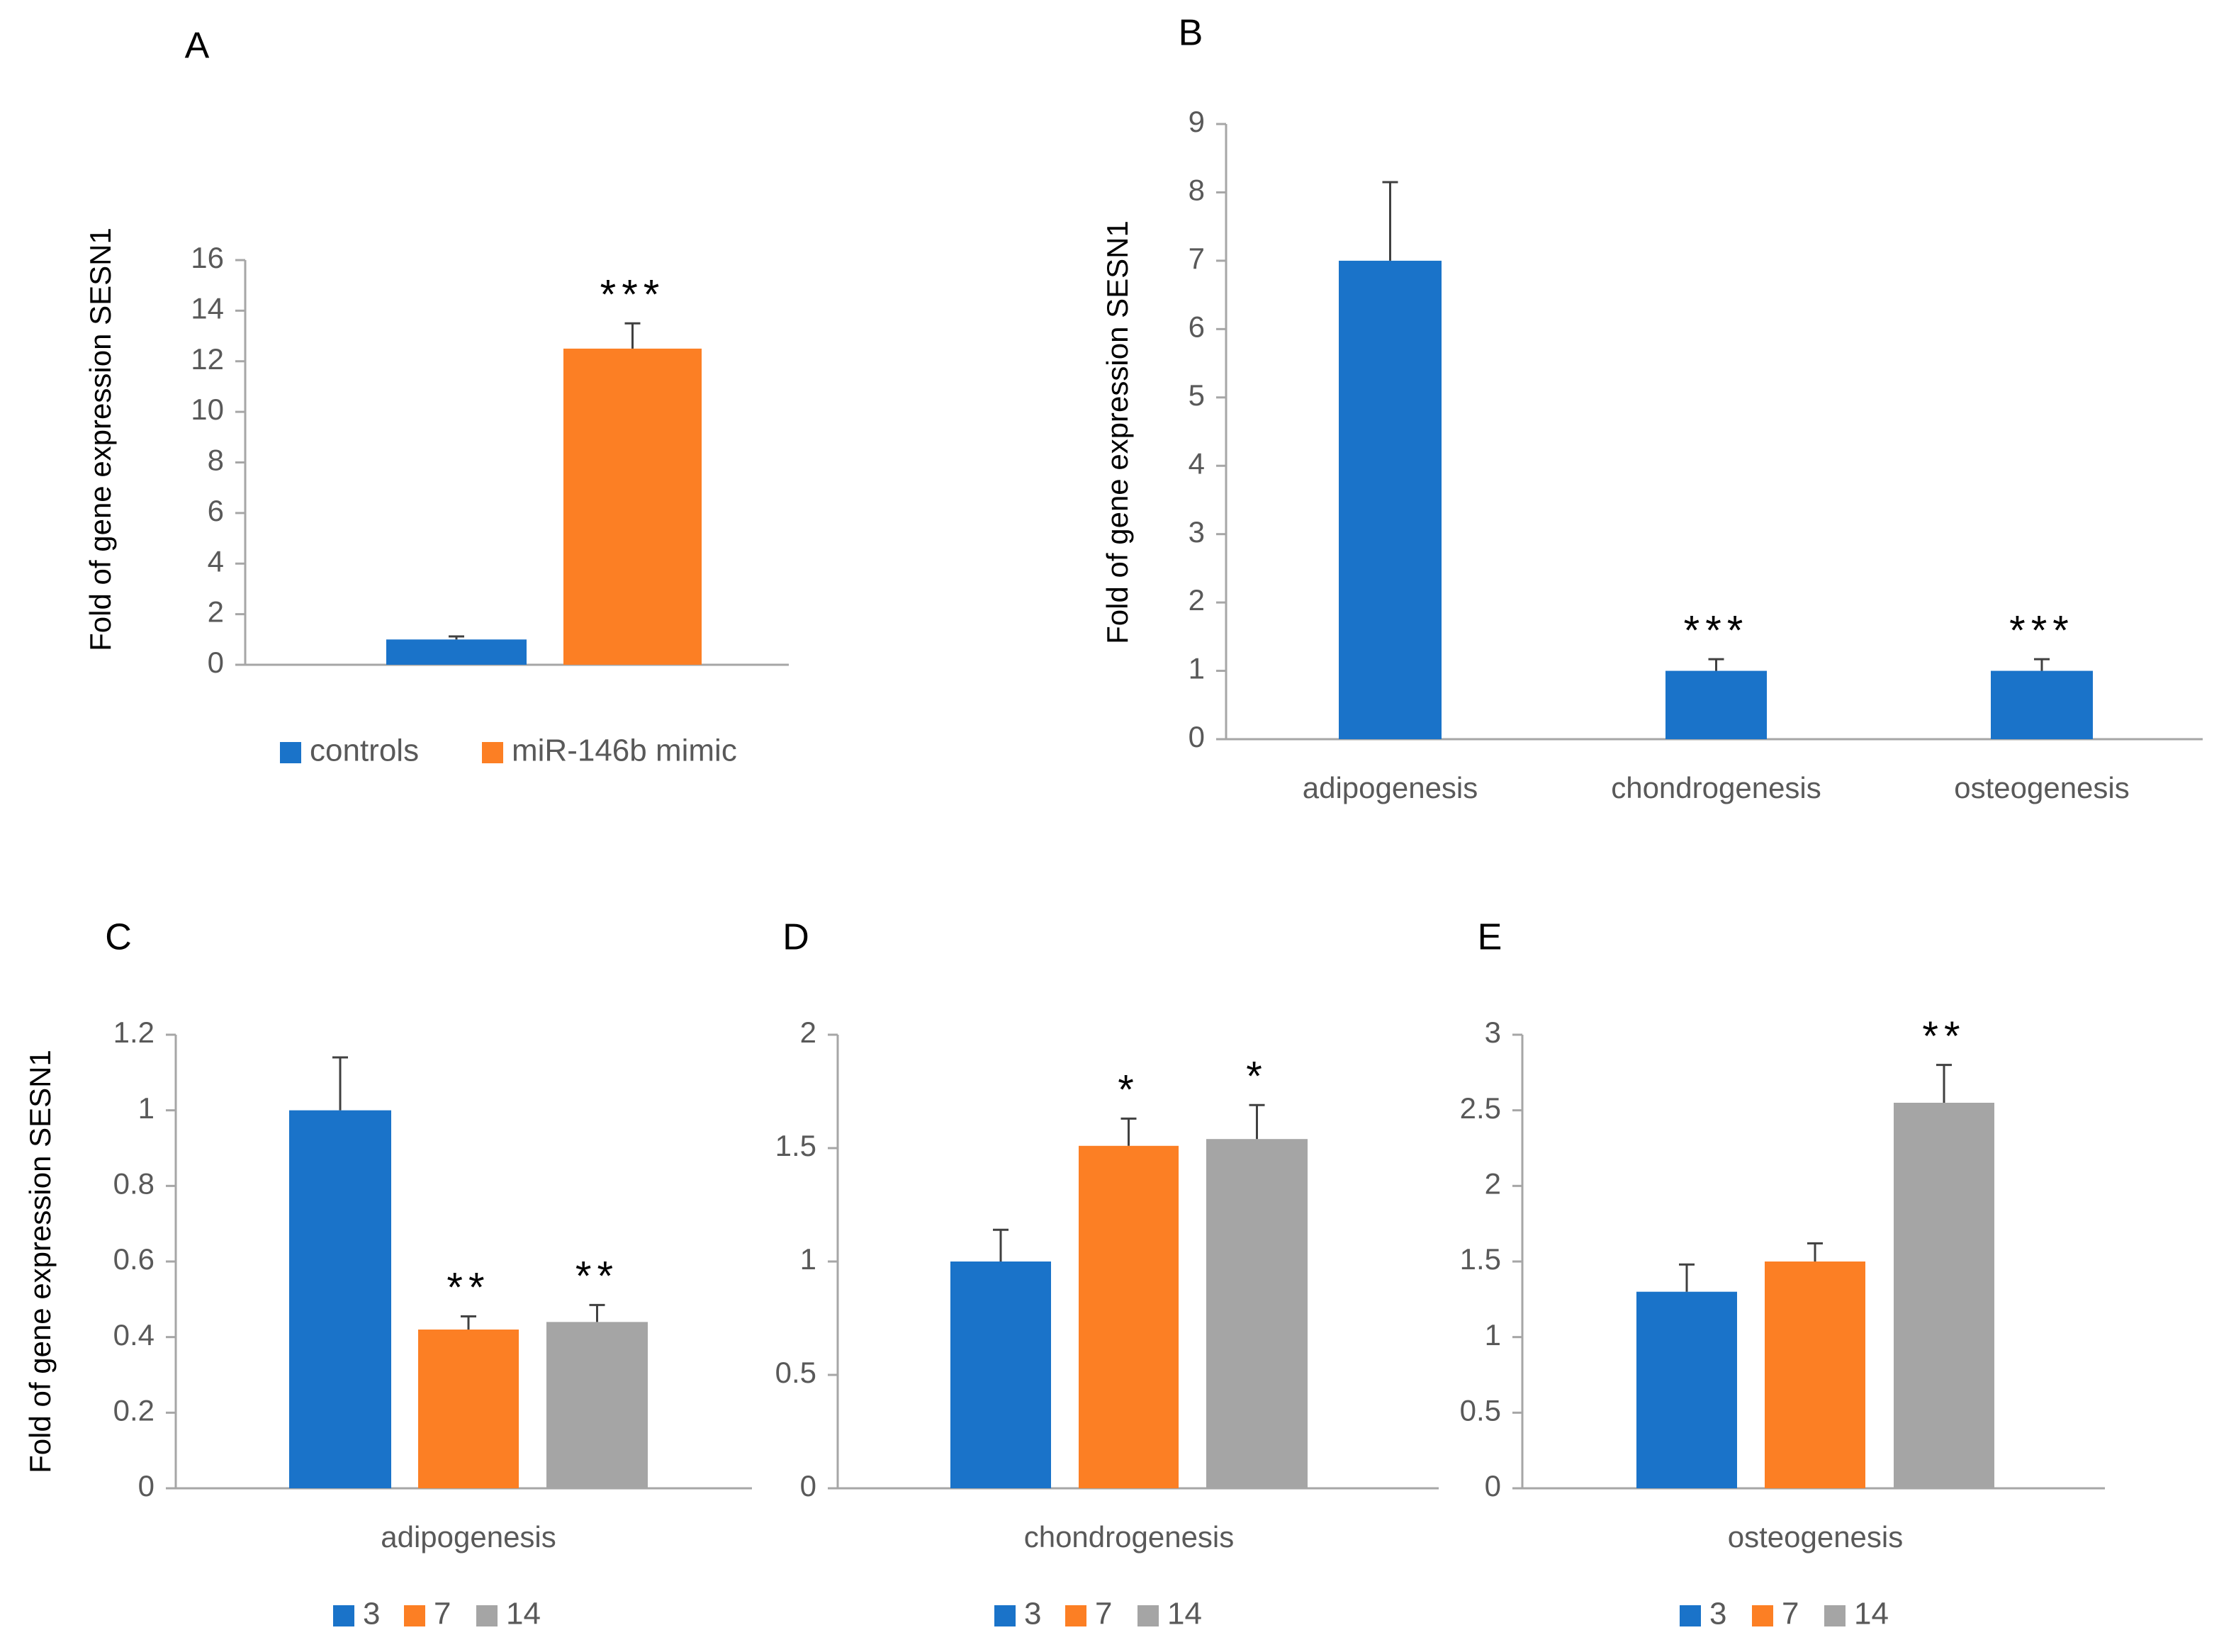 The image size is (2219, 1652). I want to click on panel-b-category-label: adipogenesis, so click(1390, 788).